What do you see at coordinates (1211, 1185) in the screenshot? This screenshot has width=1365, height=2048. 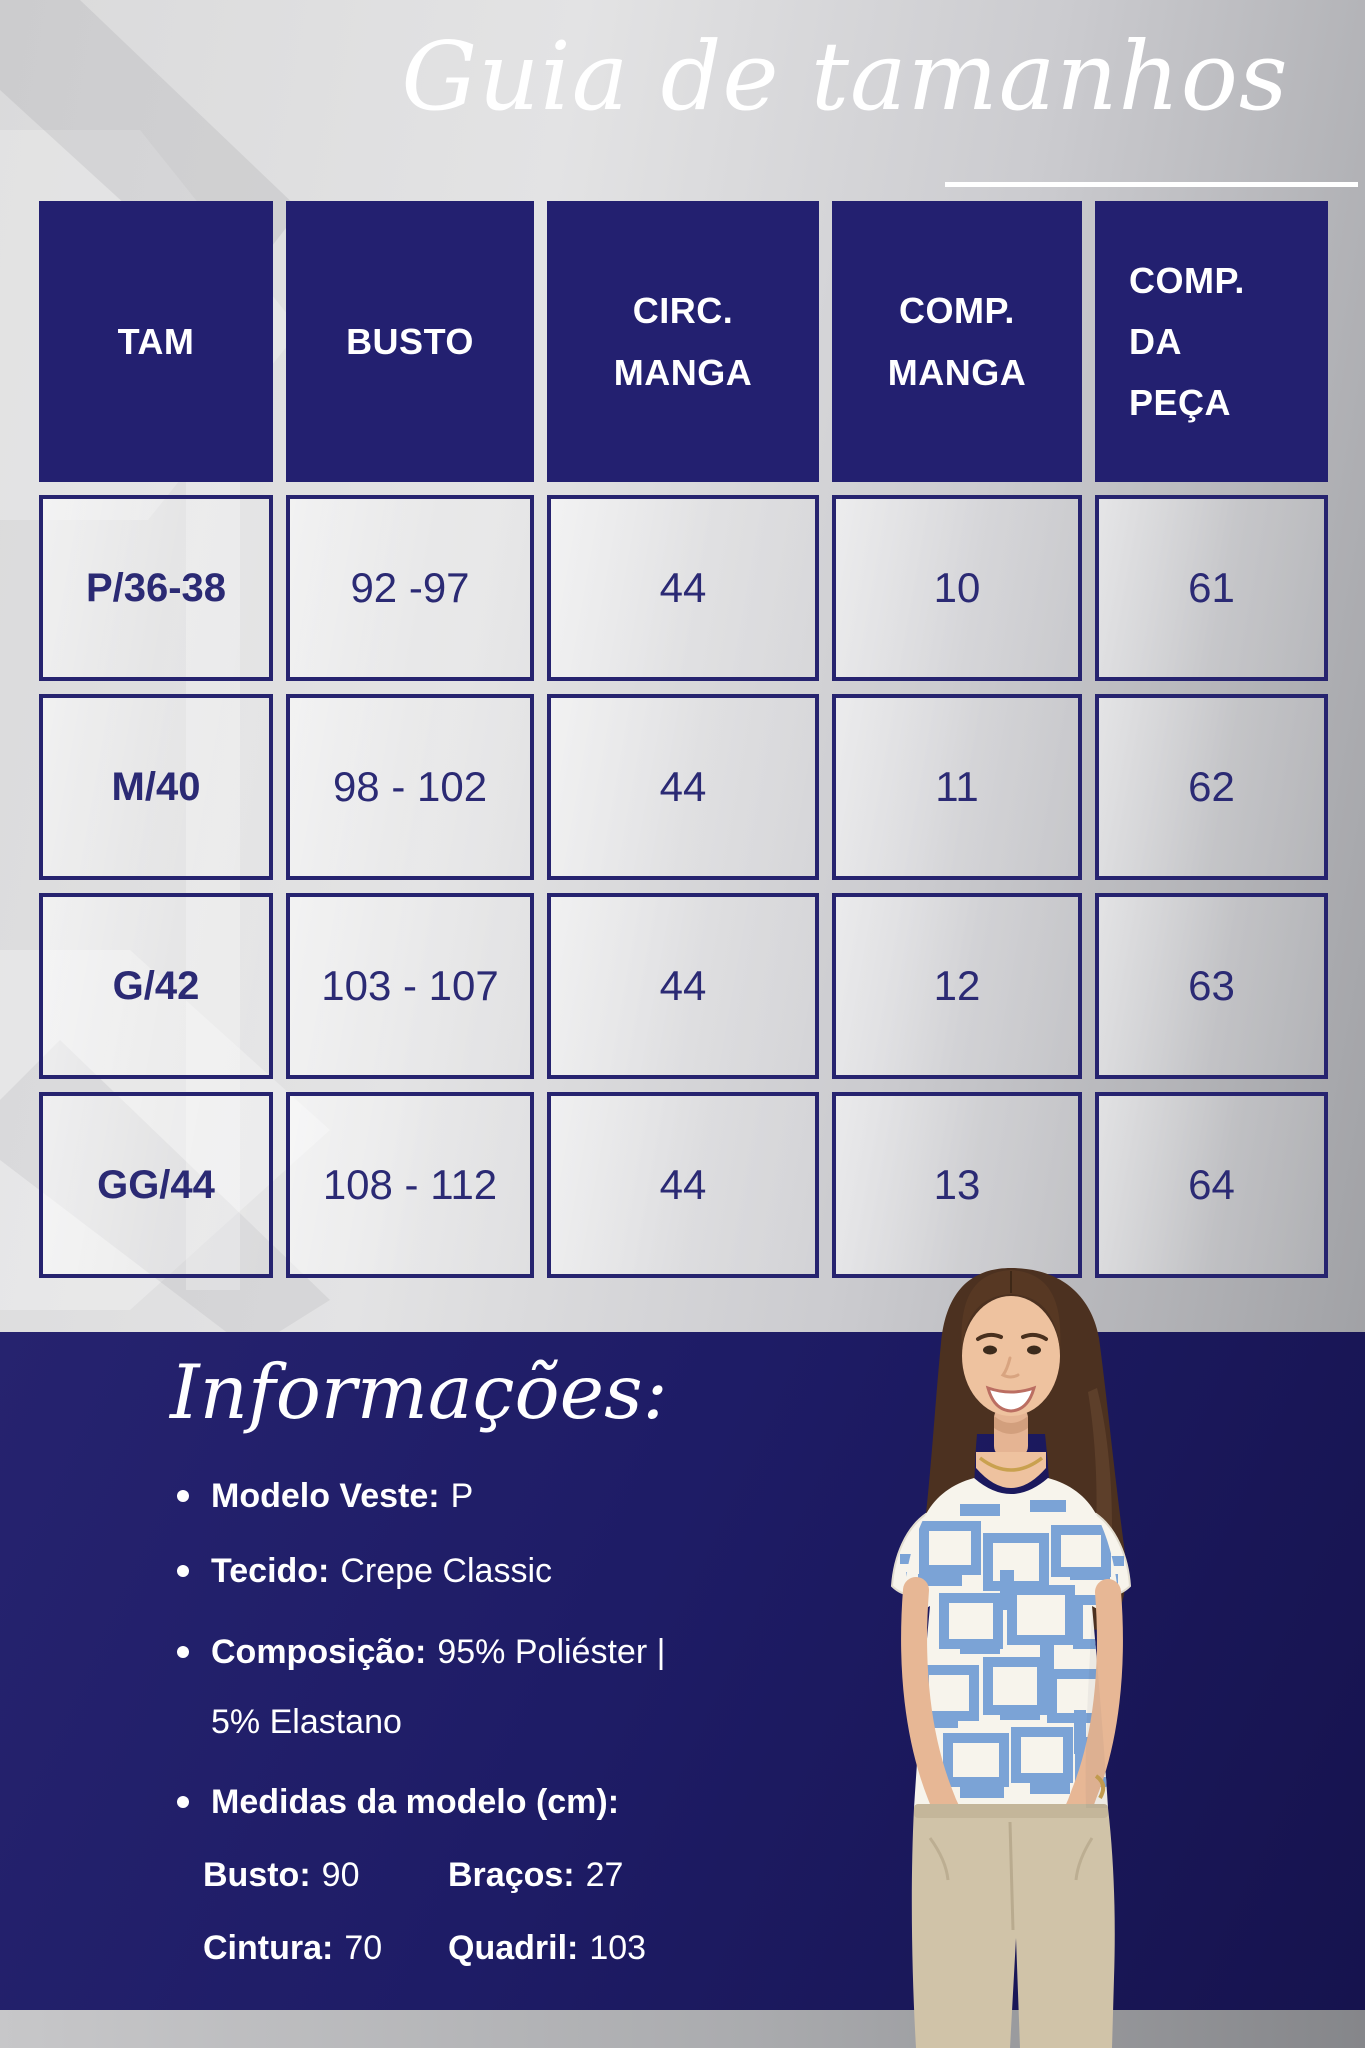 I see `table-cell: 64` at bounding box center [1211, 1185].